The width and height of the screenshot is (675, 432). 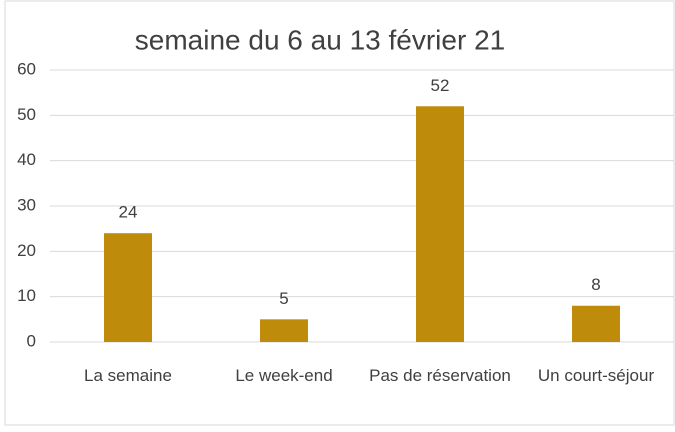 What do you see at coordinates (596, 375) in the screenshot?
I see `x-tick-label: Un court-séjour` at bounding box center [596, 375].